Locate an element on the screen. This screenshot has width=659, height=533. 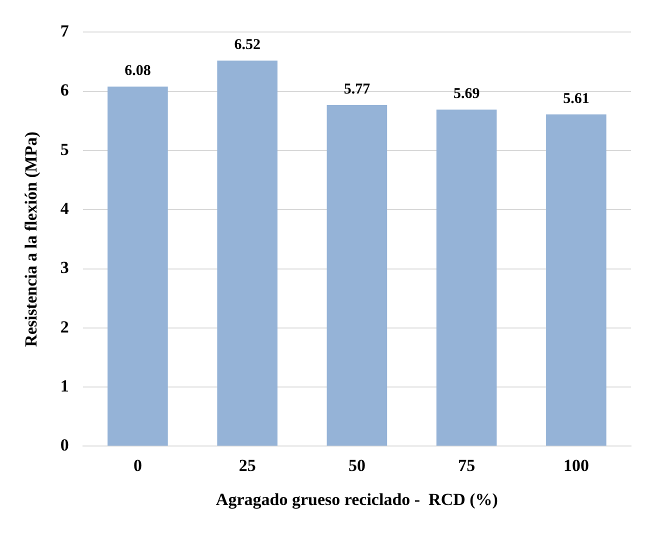
y-axis-title: Resistencia a la flexión (MPa) is located at coordinates (31, 239).